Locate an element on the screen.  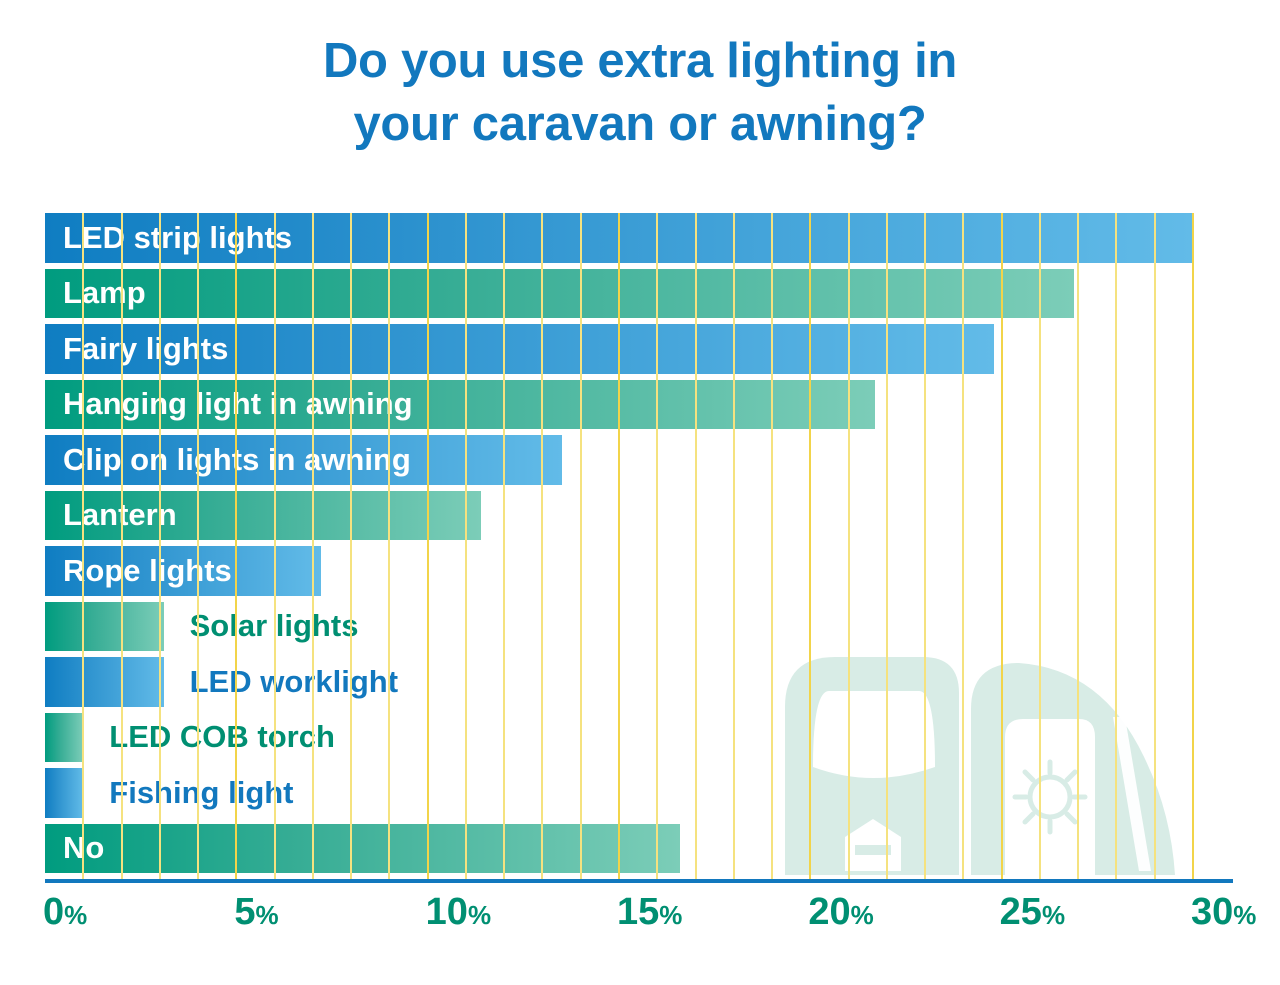
x-tick-value: 5 is located at coordinates (245, 912).